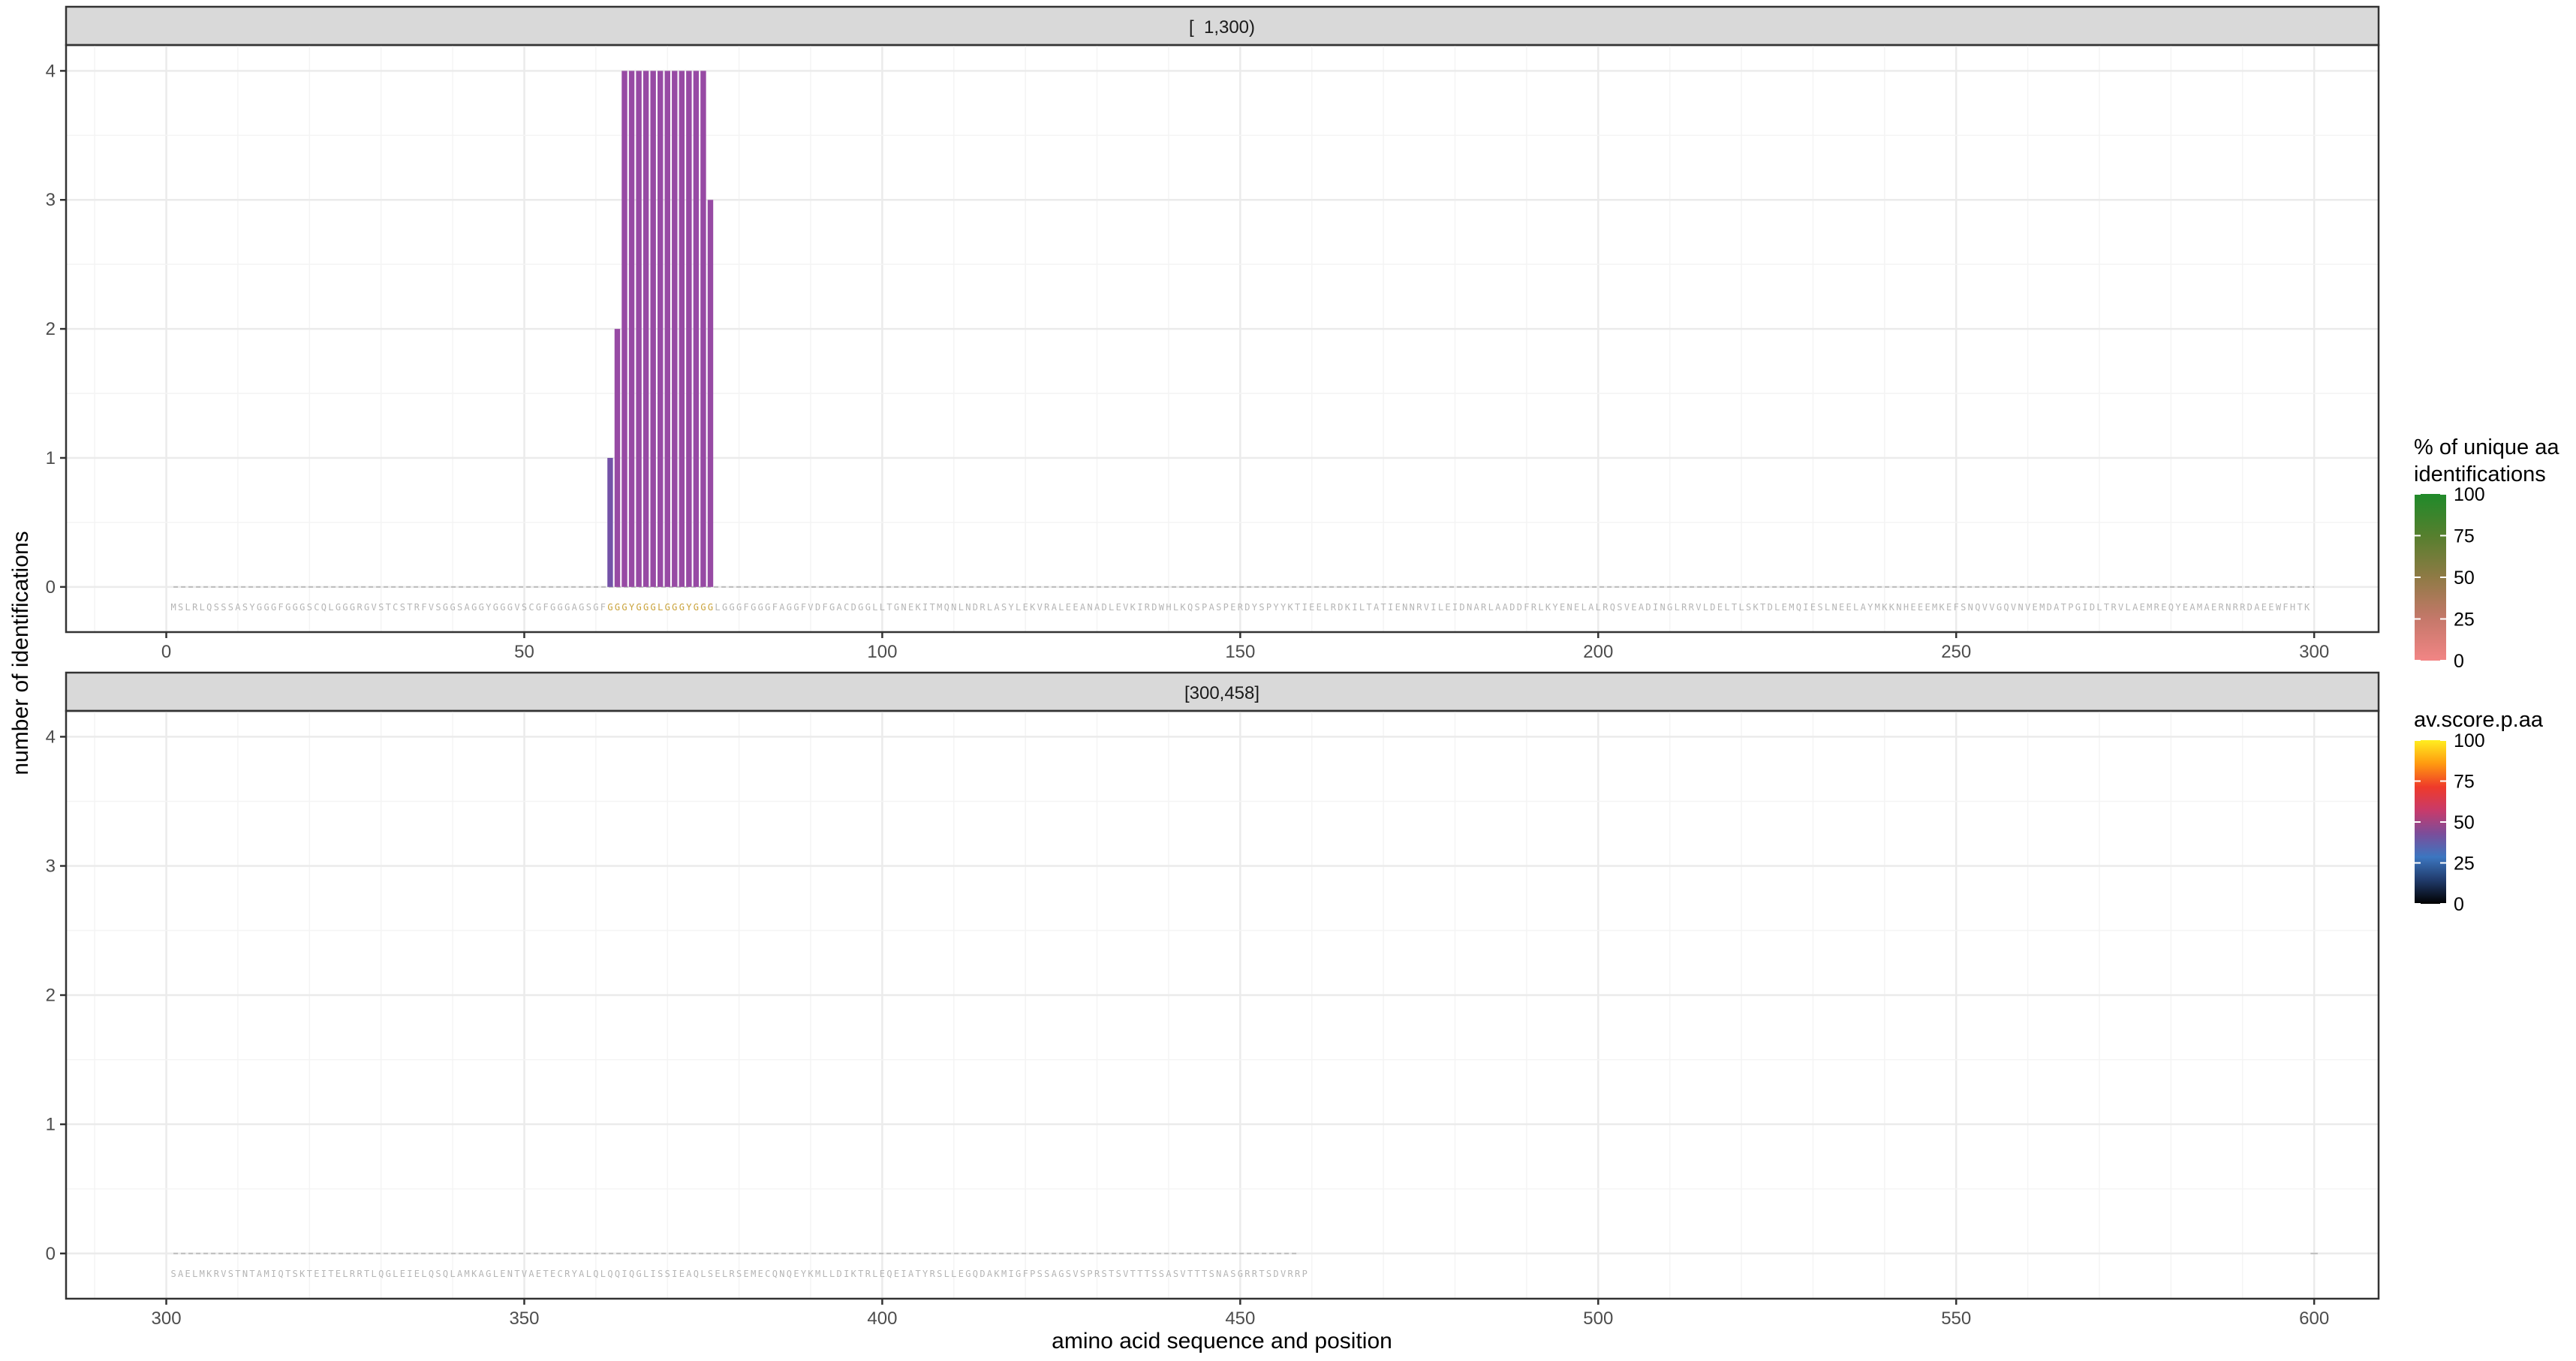 This screenshot has width=2576, height=1361. Describe the element at coordinates (847, 608) in the screenshot. I see `sequence-residue: C` at that location.